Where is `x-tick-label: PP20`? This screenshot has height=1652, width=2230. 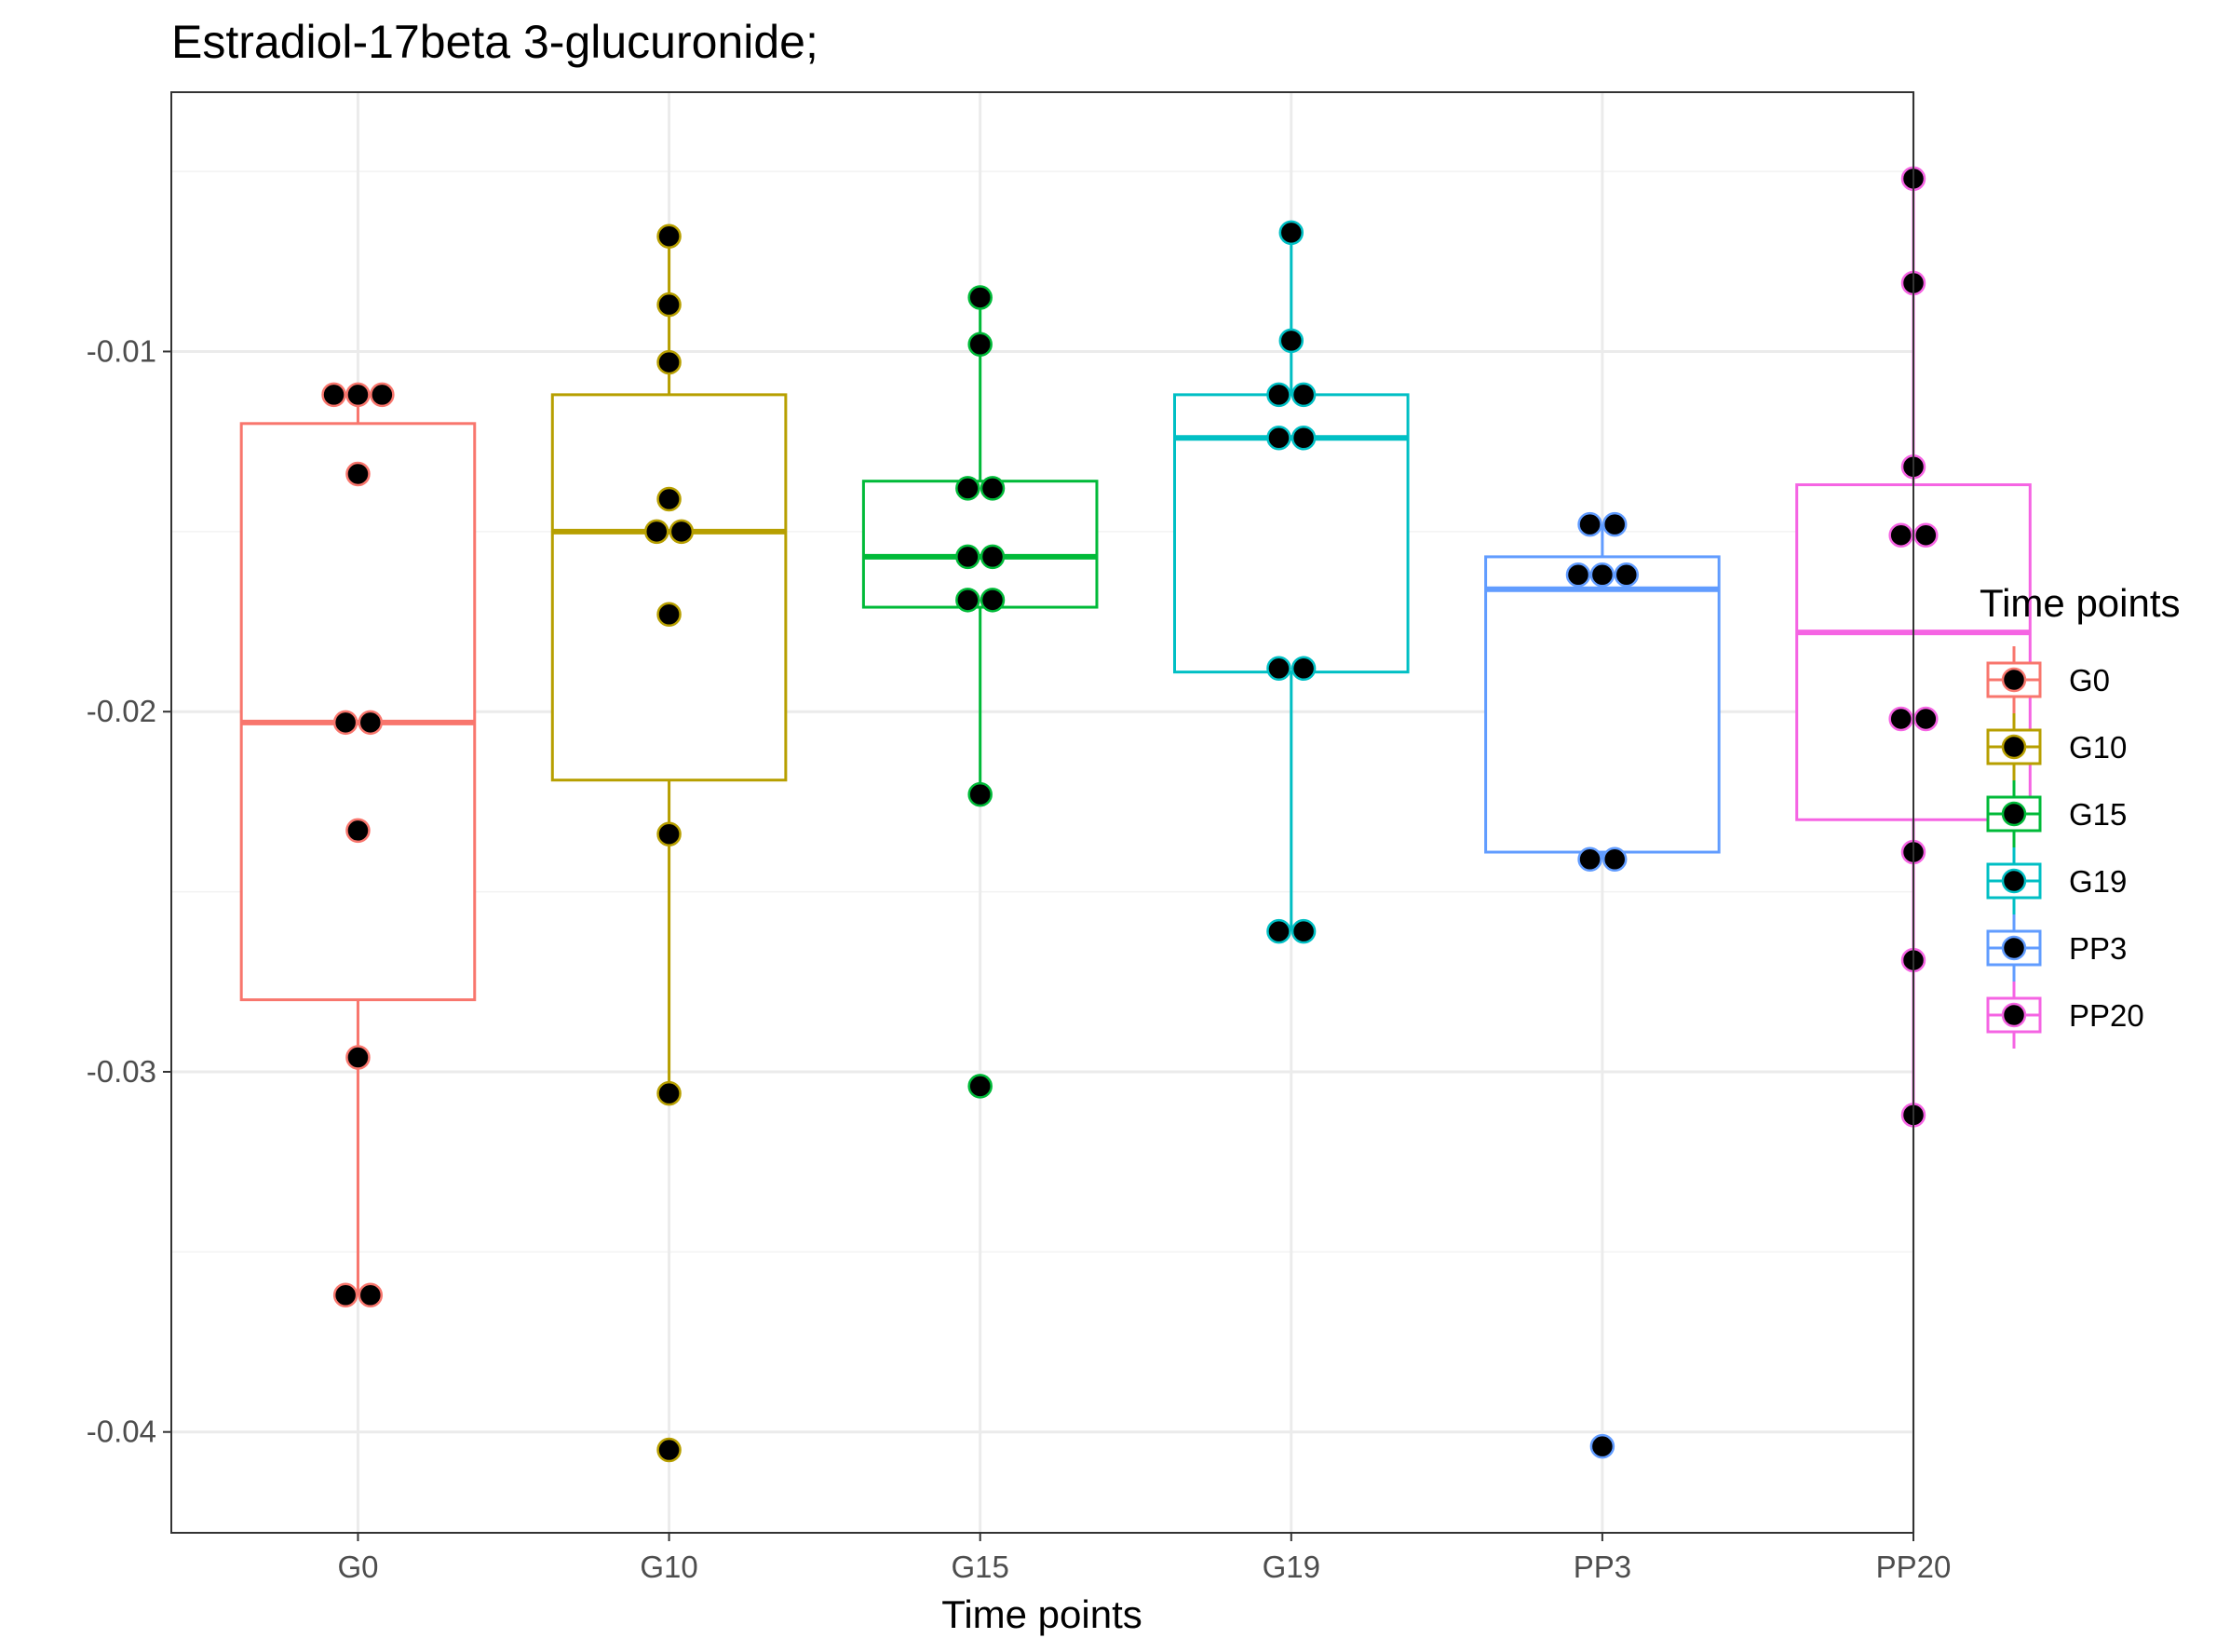 x-tick-label: PP20 is located at coordinates (1914, 1567).